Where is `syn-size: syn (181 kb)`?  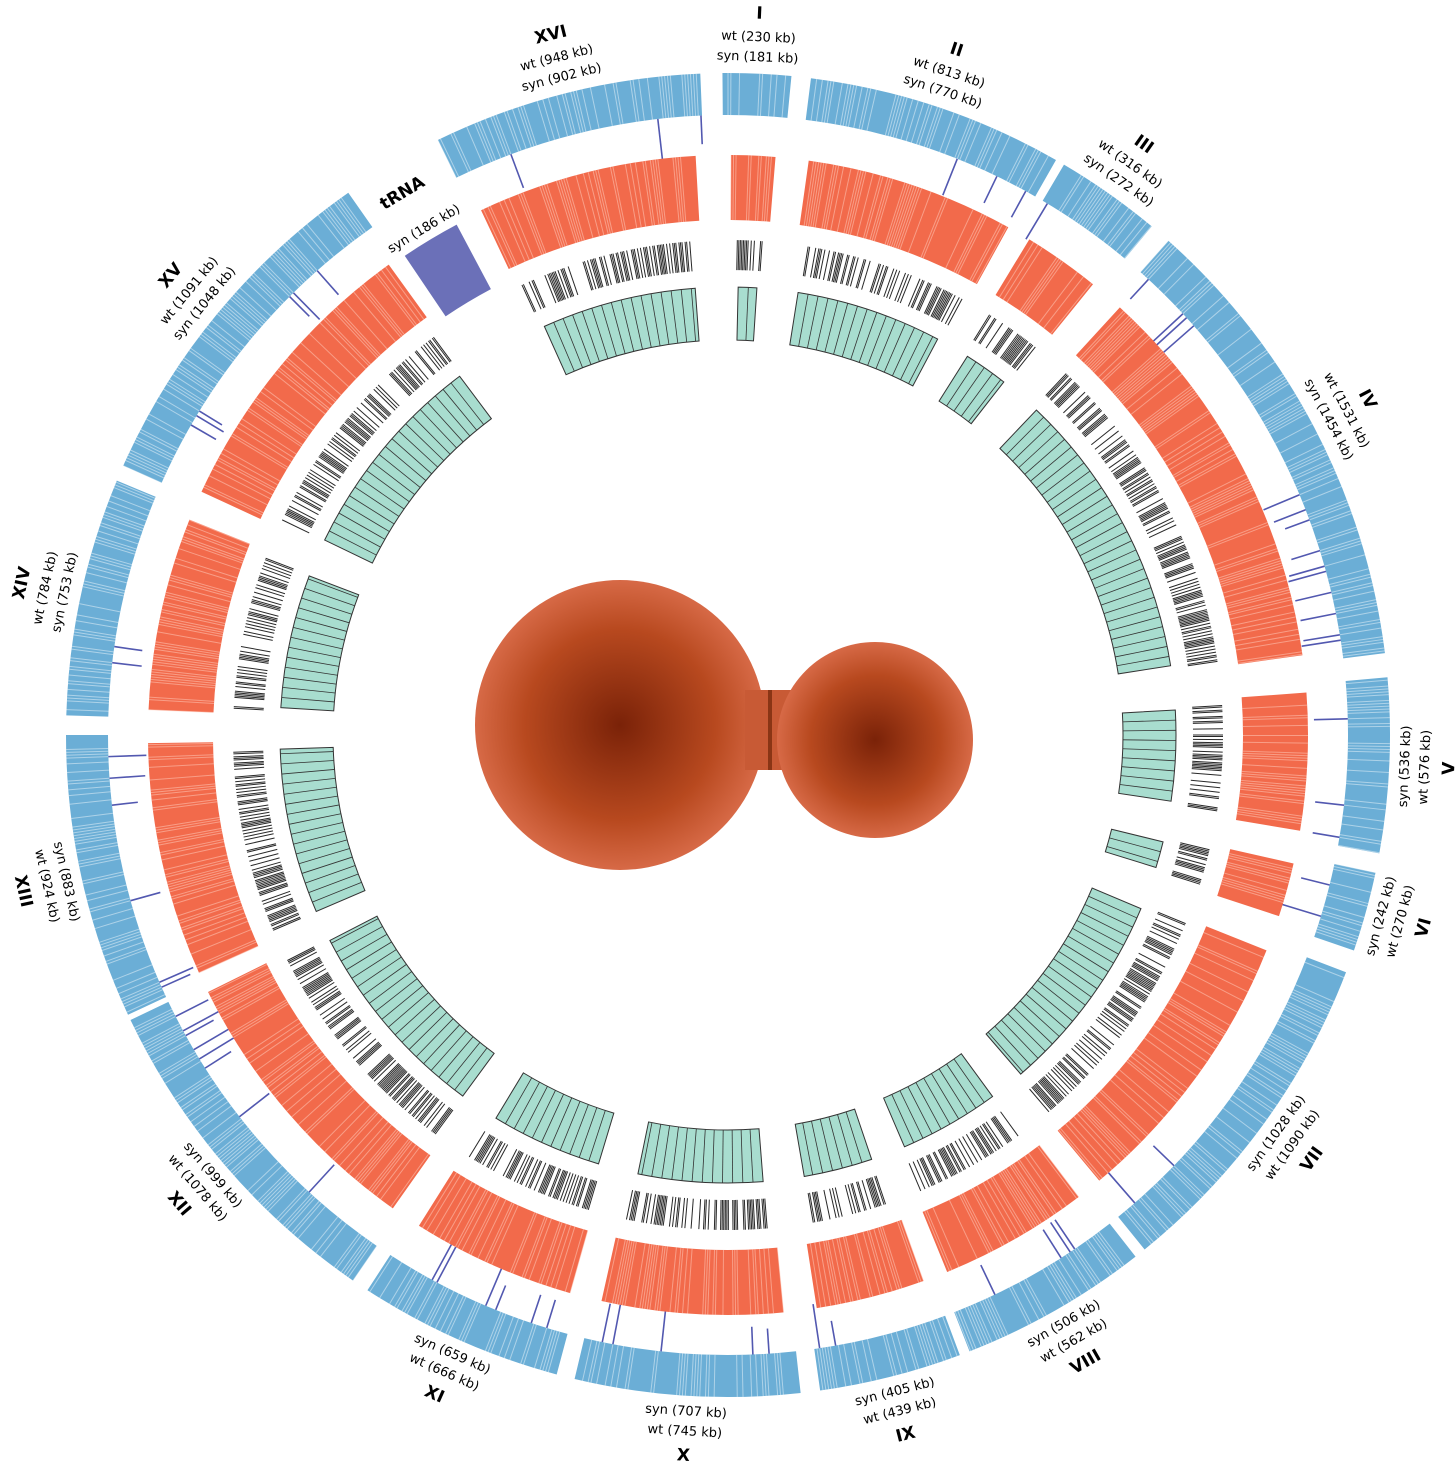 syn-size: syn (181 kb) is located at coordinates (757, 57).